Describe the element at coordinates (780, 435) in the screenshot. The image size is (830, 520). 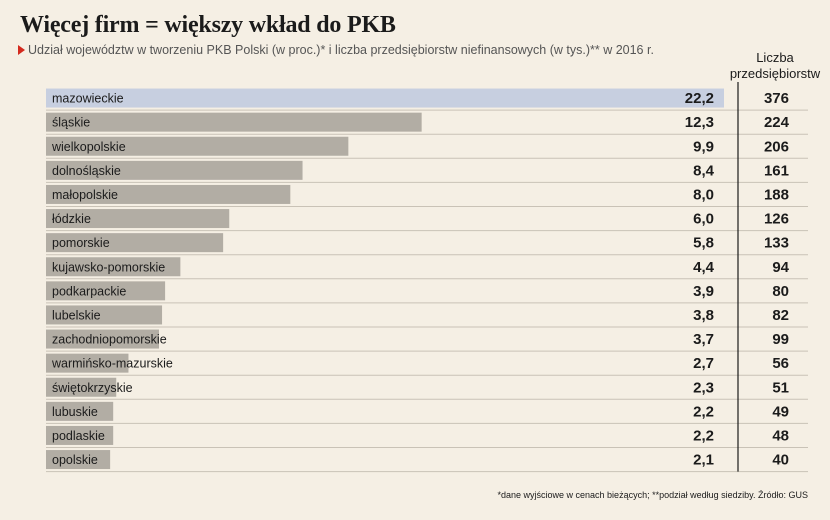
I see `companies-count: 48` at that location.